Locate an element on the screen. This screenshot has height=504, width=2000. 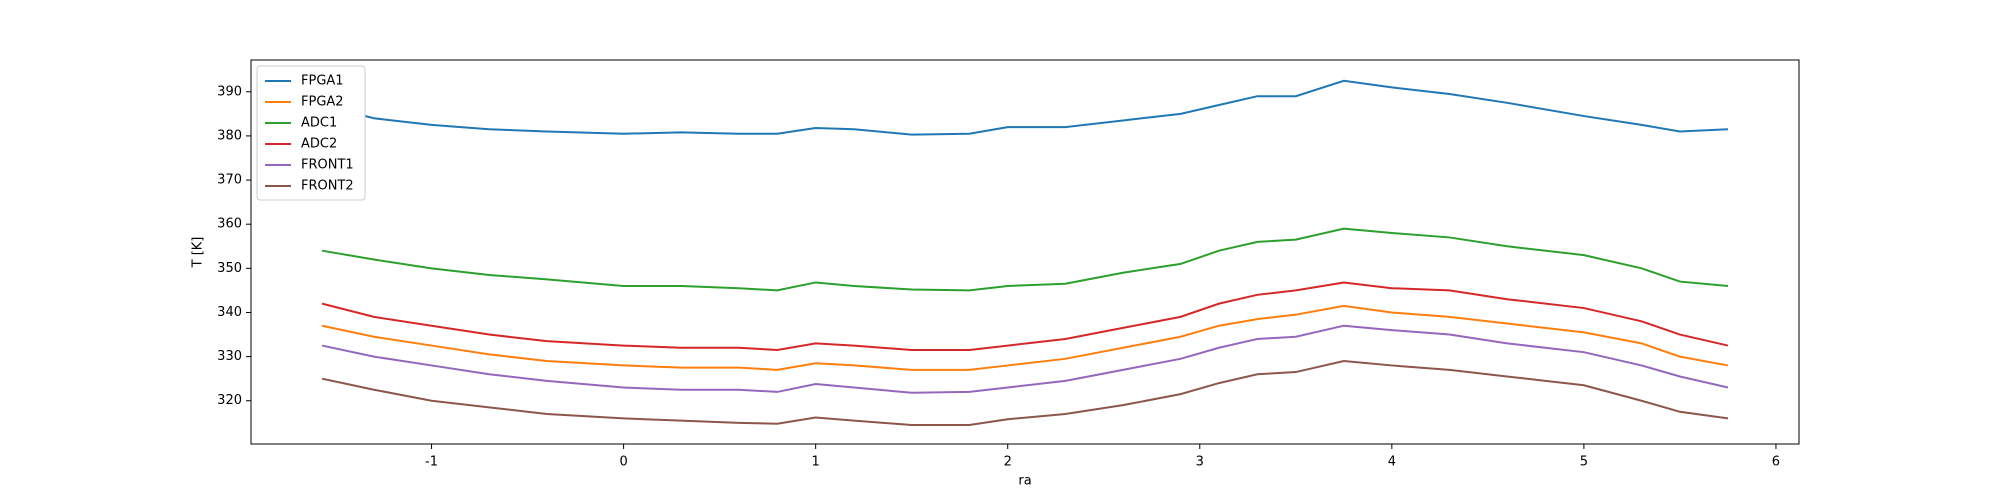
legend-label: ADC2 is located at coordinates (319, 144).